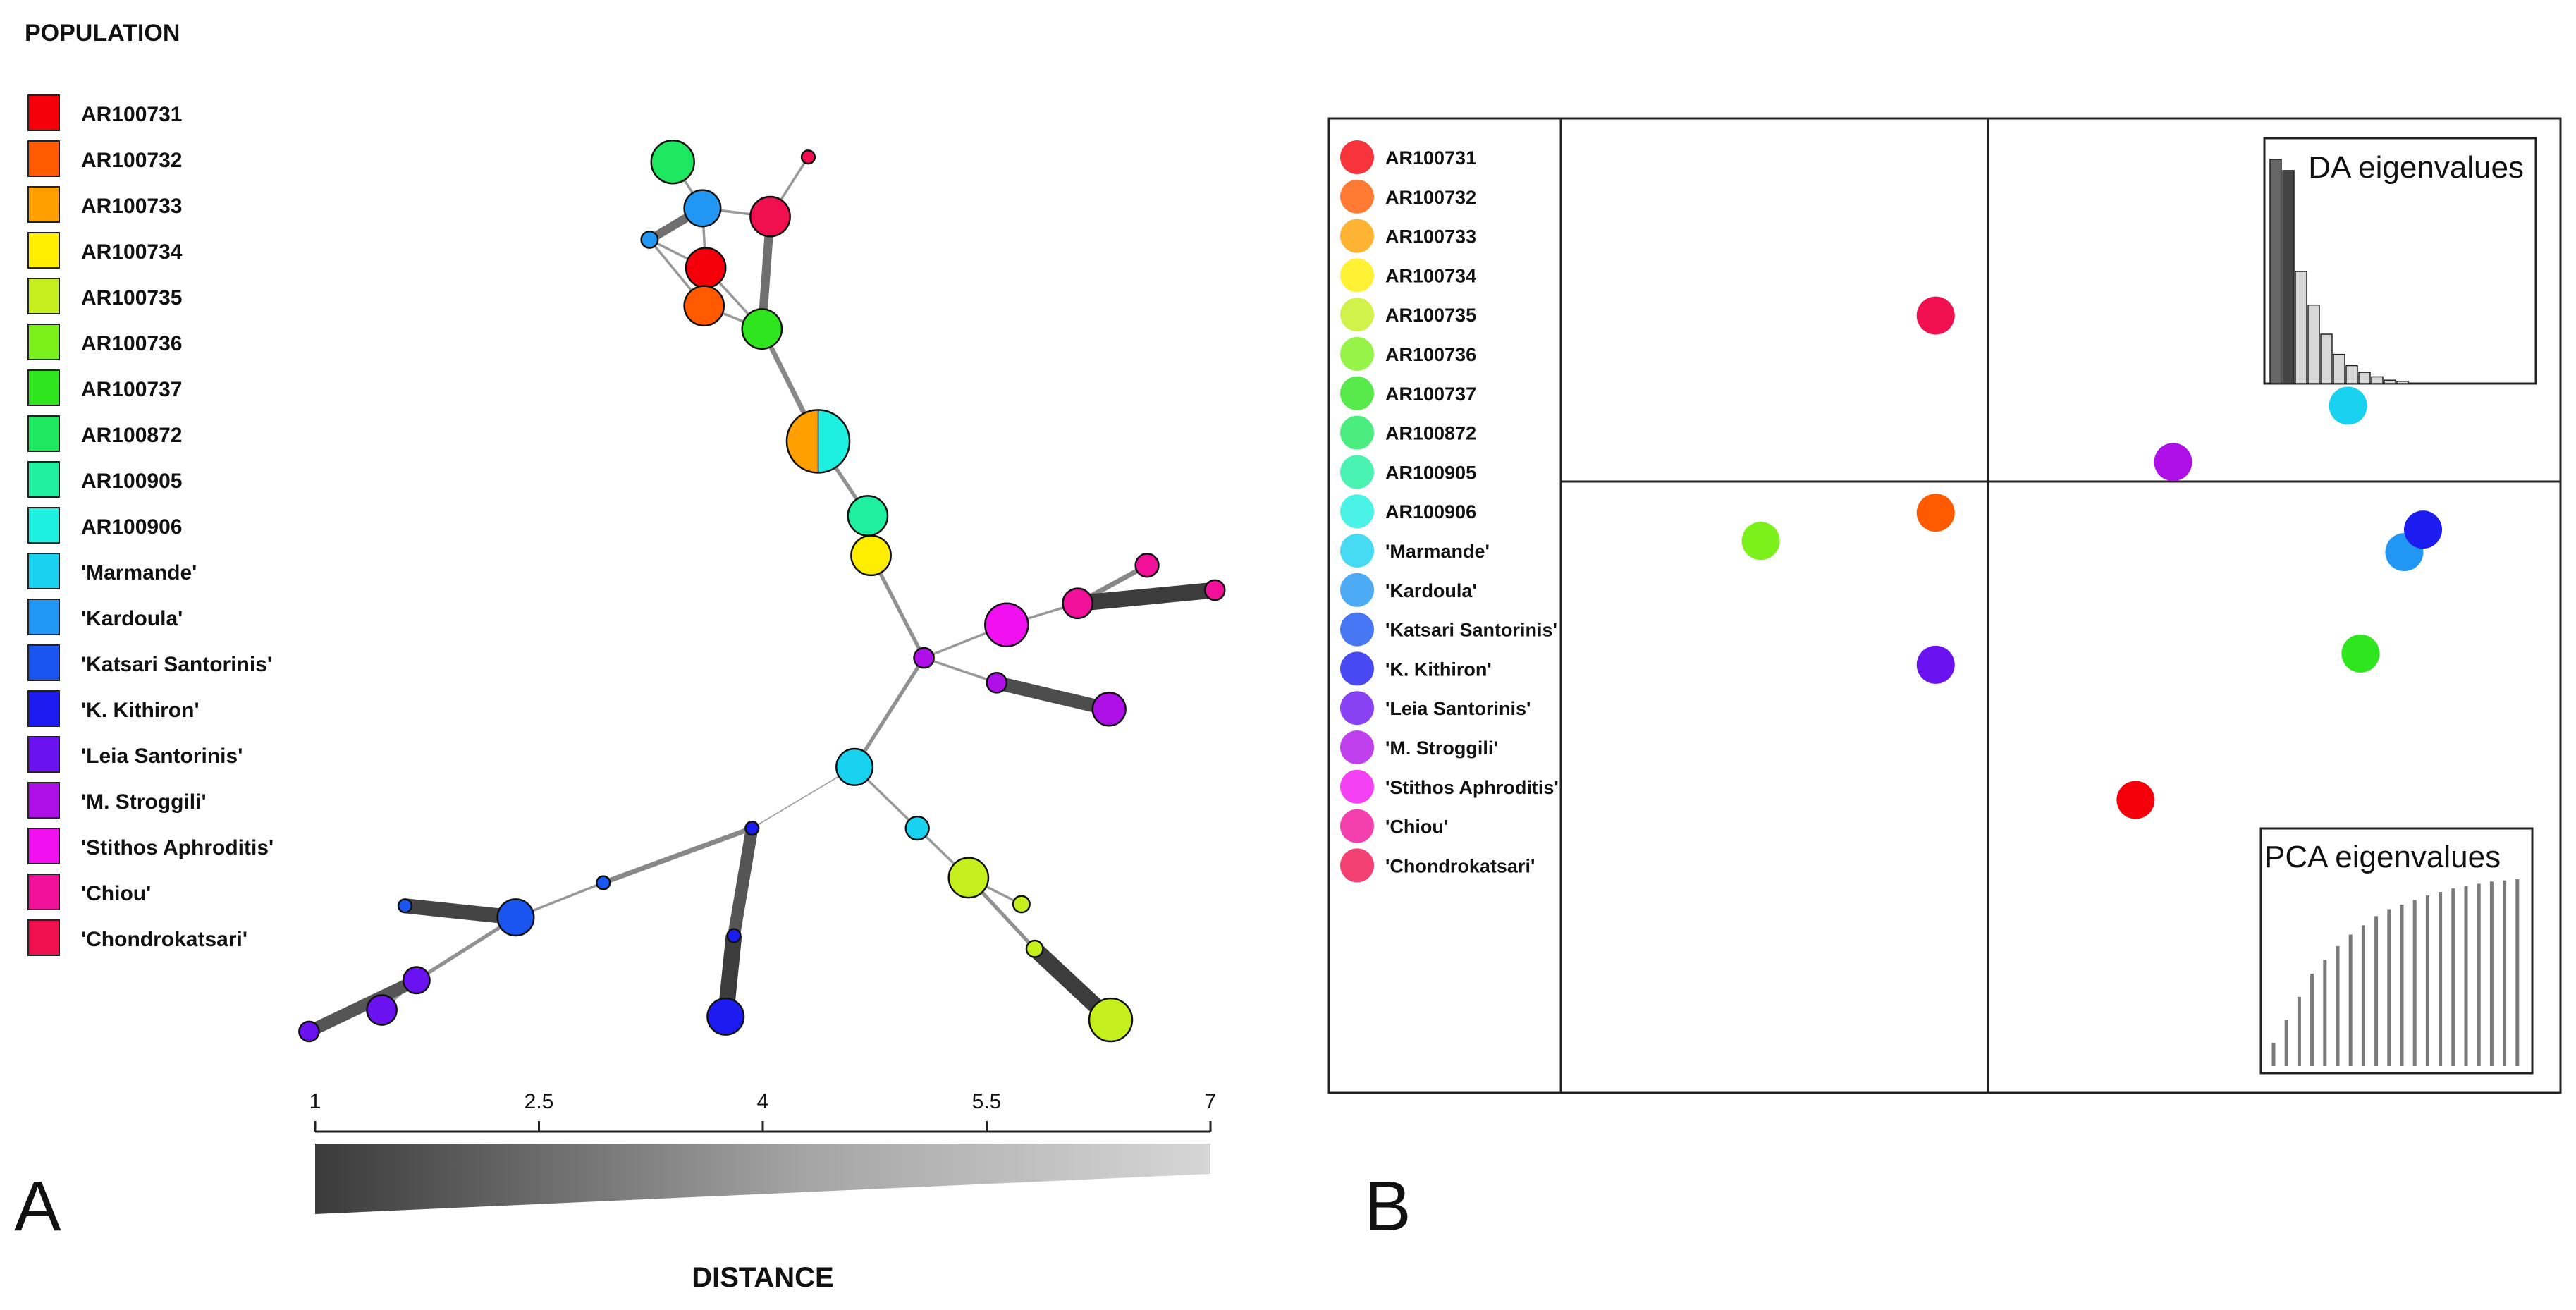 This screenshot has height=1310, width=2576. I want to click on legend-b-label: 'K. Kithiron', so click(1438, 669).